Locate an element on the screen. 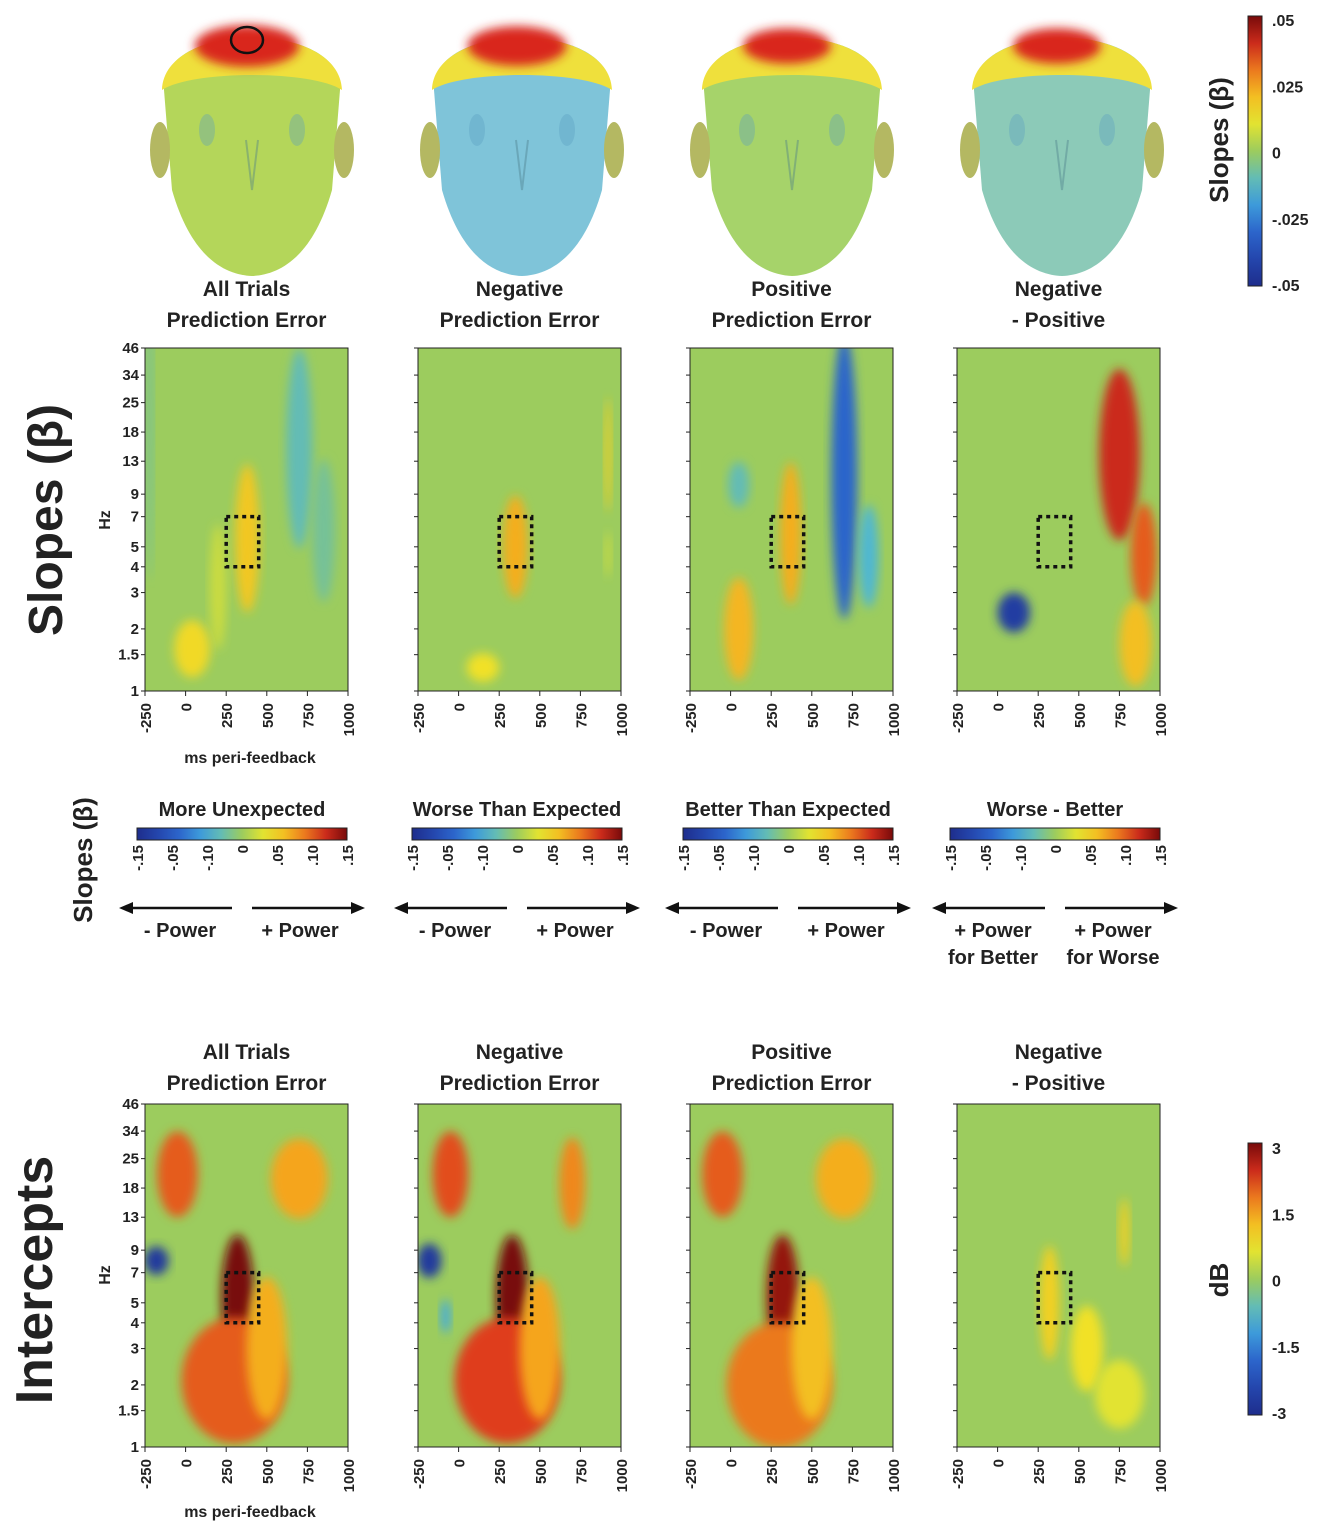 The width and height of the screenshot is (1320, 1523). panel-title-line2: Prediction Error is located at coordinates (247, 1083).